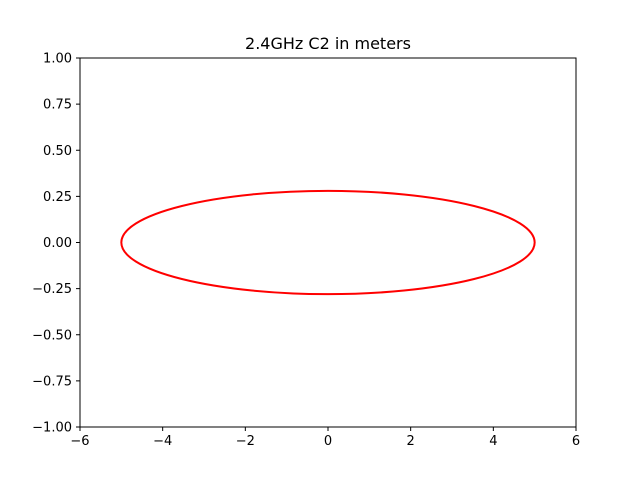  What do you see at coordinates (328, 441) in the screenshot?
I see `x-tick-label: 0` at bounding box center [328, 441].